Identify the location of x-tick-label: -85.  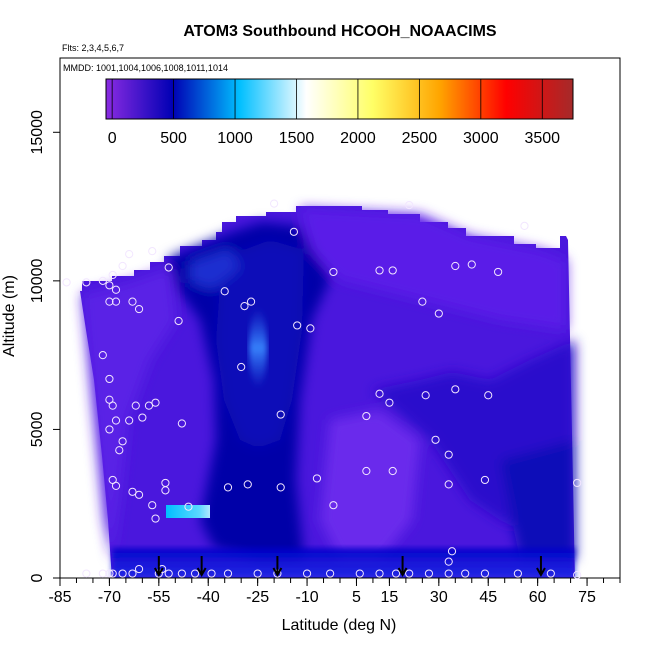
(59, 597).